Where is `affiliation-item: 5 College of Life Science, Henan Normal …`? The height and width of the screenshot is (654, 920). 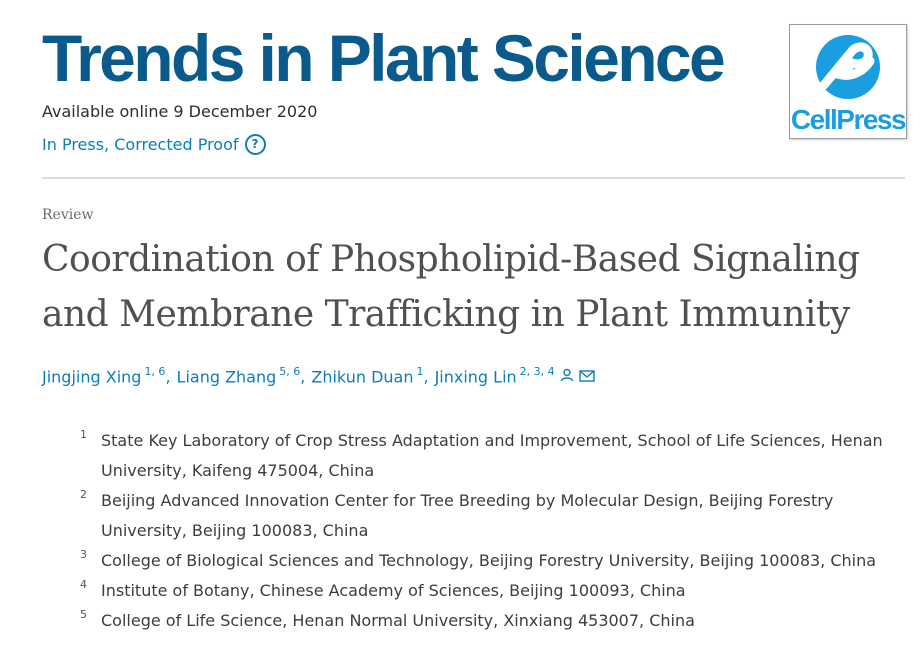 affiliation-item: 5 College of Life Science, Henan Normal … is located at coordinates (490, 621).